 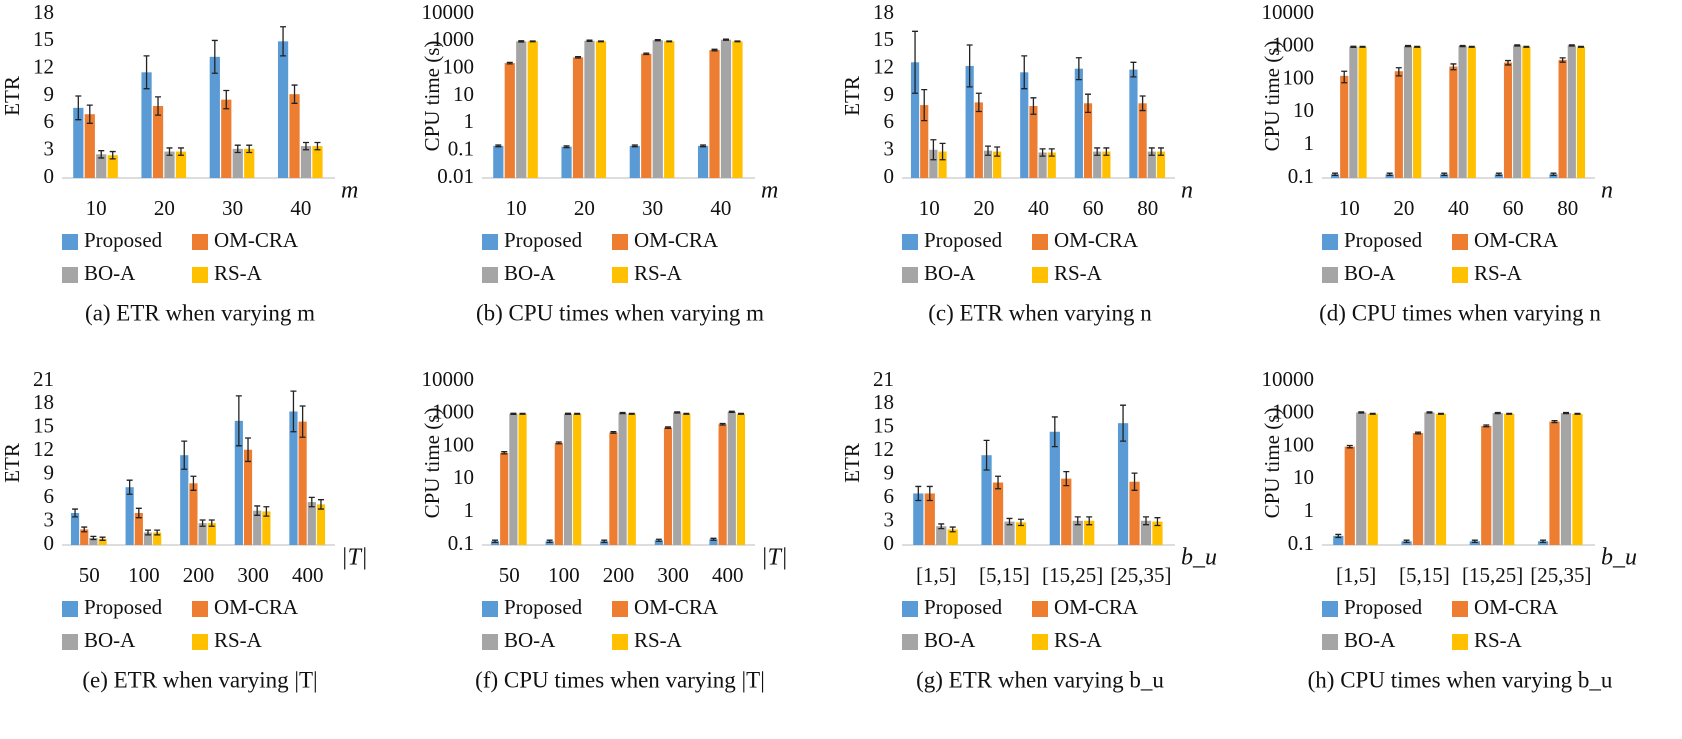 I want to click on legend-label: Proposed, so click(x=1383, y=240).